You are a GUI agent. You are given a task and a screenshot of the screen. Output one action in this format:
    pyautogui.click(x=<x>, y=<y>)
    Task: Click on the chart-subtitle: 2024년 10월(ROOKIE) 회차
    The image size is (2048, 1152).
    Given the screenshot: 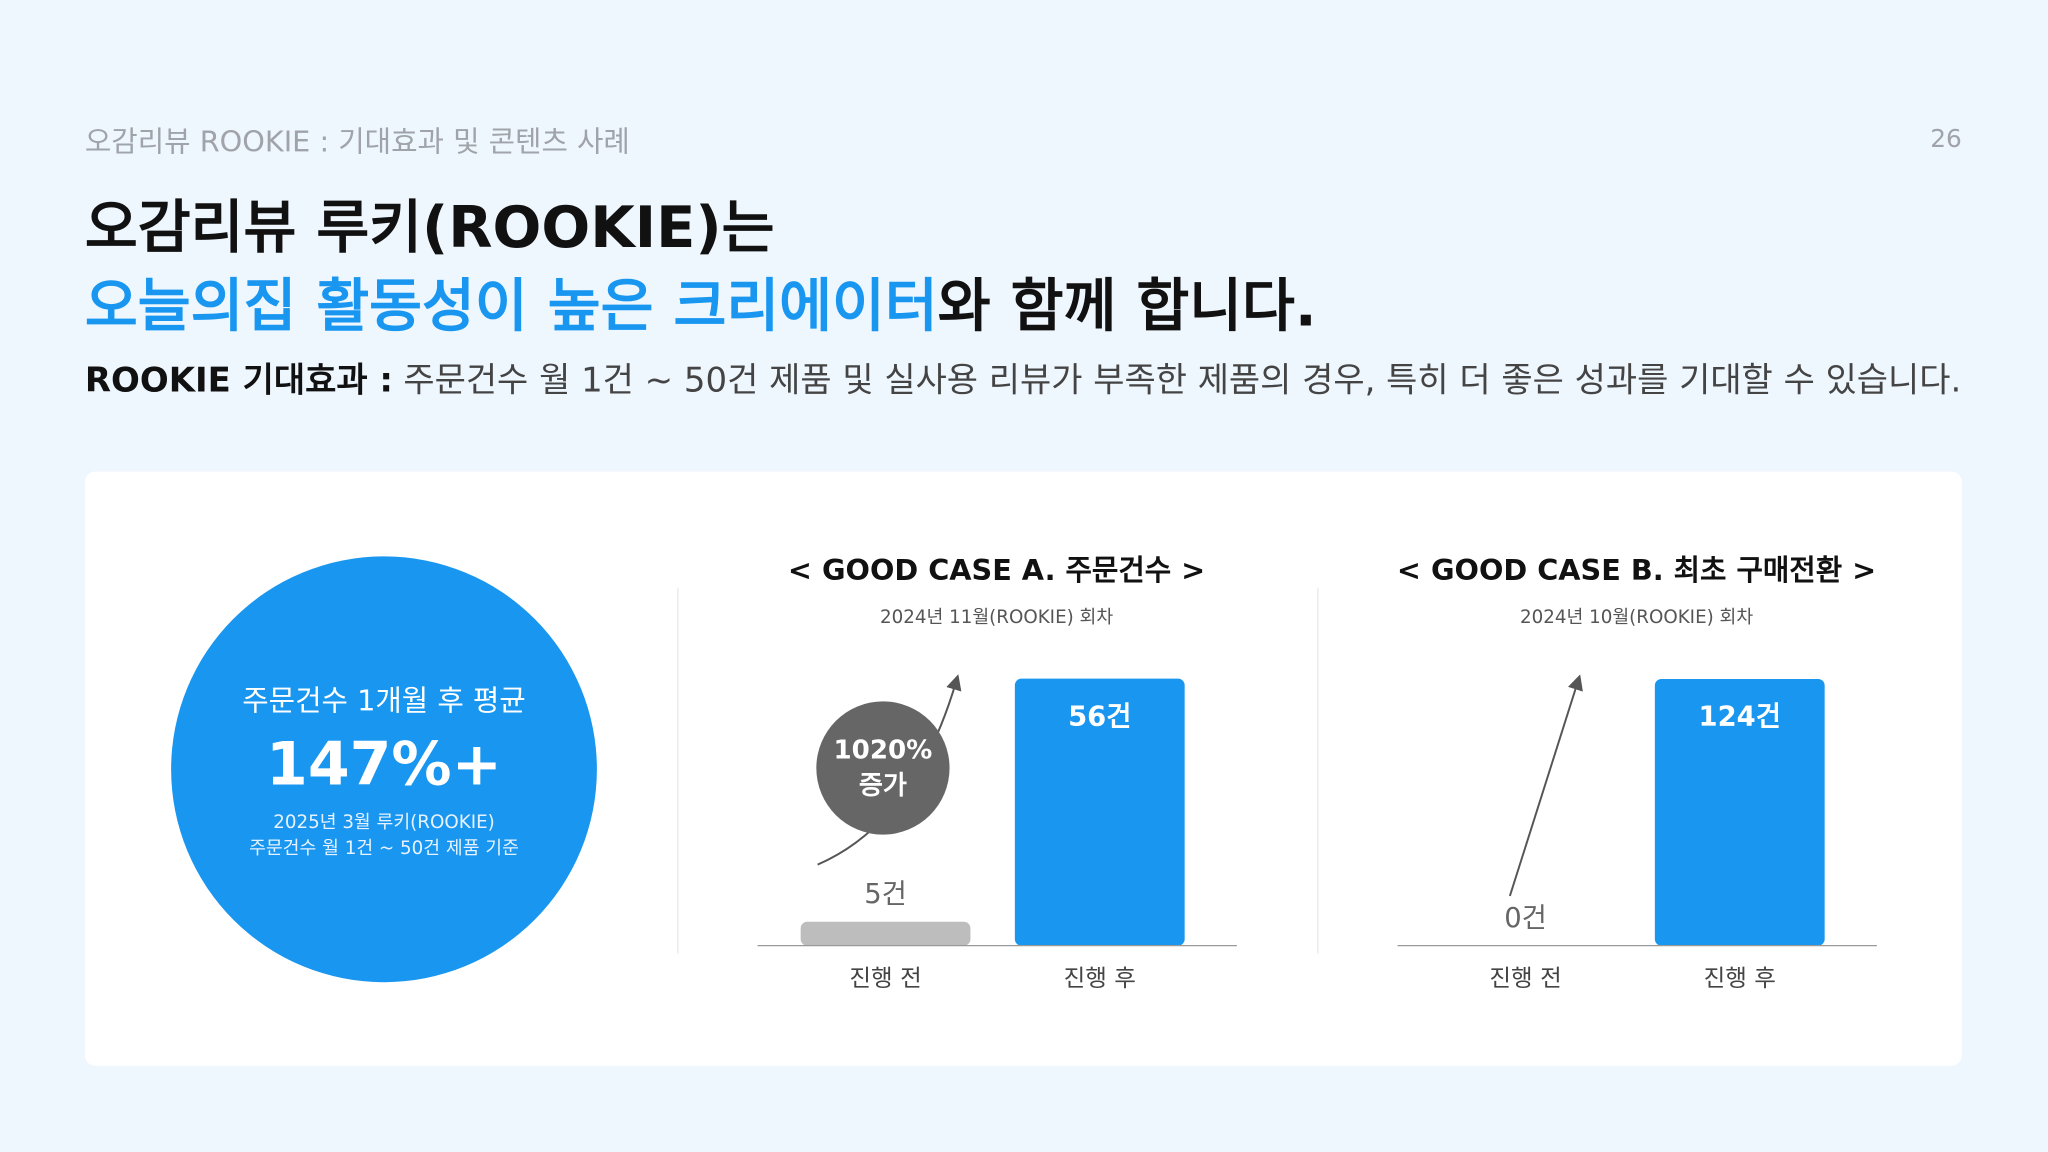 What is the action you would take?
    pyautogui.click(x=1636, y=617)
    